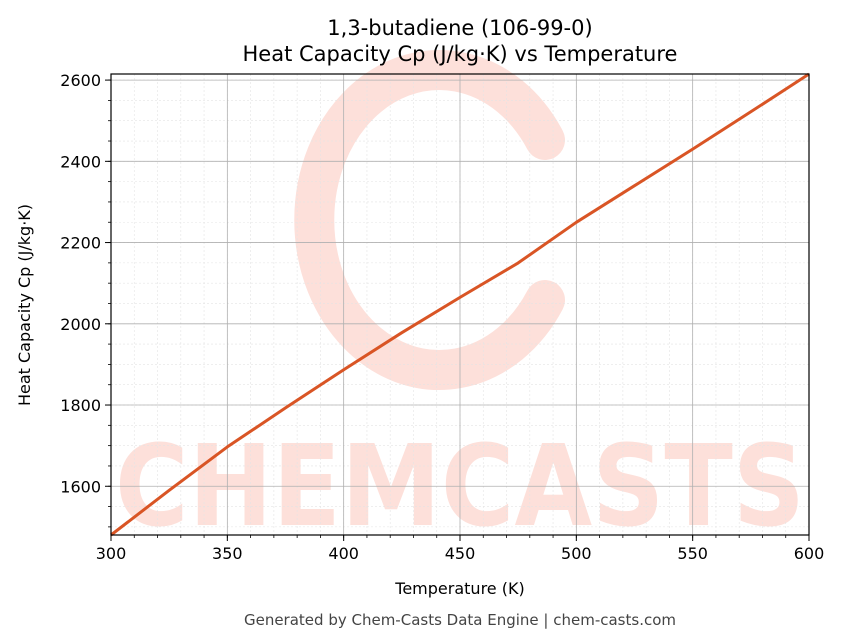 This screenshot has height=644, width=843. I want to click on y-axis-label: Heat Capacity Cp (J/kg·K), so click(24, 305).